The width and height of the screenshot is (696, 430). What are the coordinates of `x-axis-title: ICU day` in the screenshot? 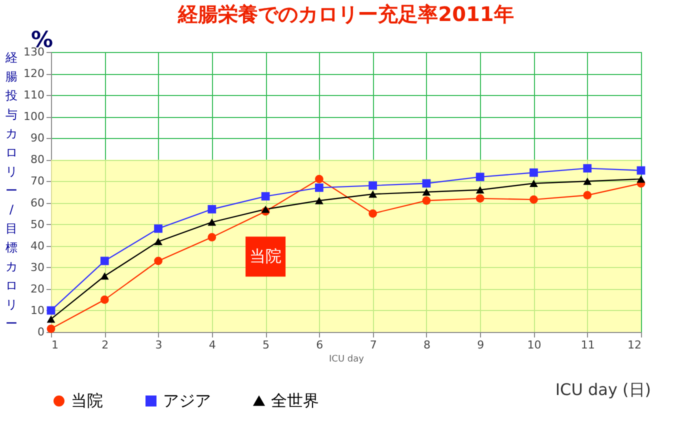 It's located at (347, 359).